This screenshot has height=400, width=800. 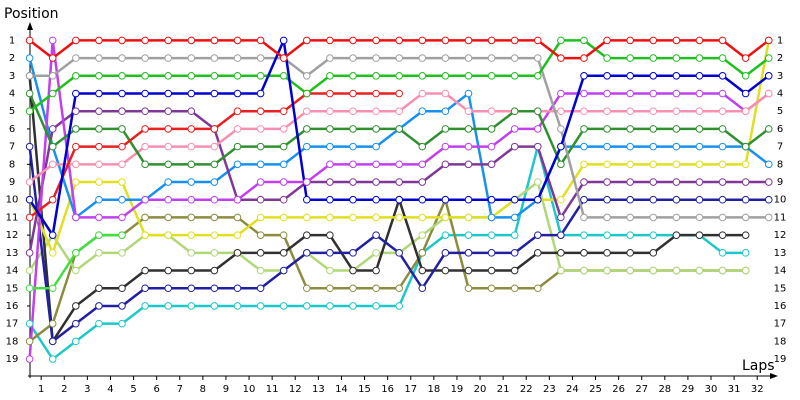 What do you see at coordinates (387, 389) in the screenshot?
I see `x-tick-label: 16` at bounding box center [387, 389].